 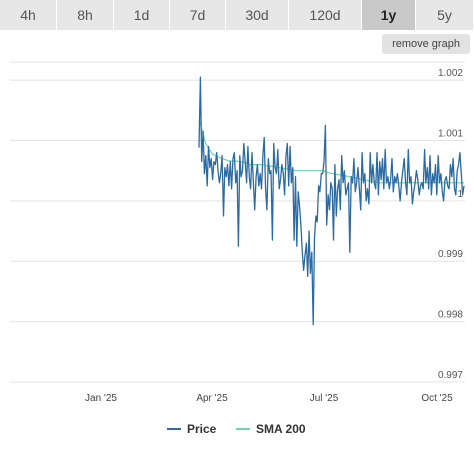 What do you see at coordinates (257, 15) in the screenshot?
I see `tab-4: 30d` at bounding box center [257, 15].